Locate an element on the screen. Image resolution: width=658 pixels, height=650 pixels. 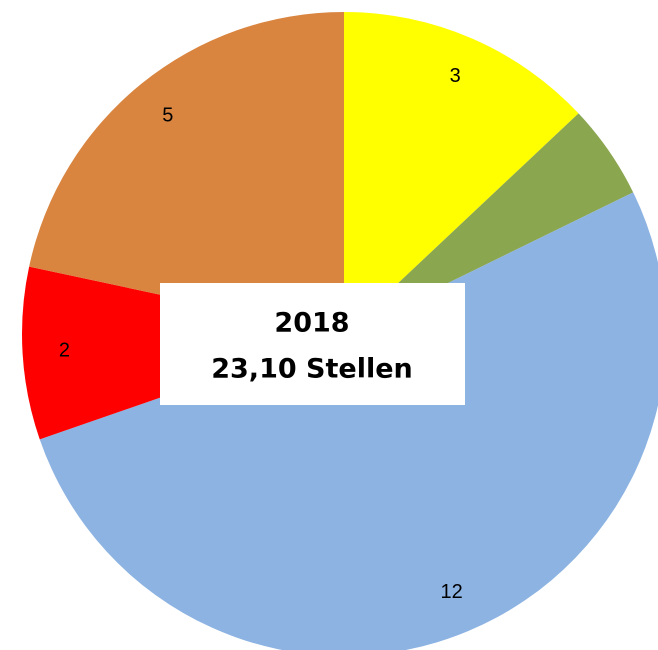
chart-title: 2018 is located at coordinates (311, 323).